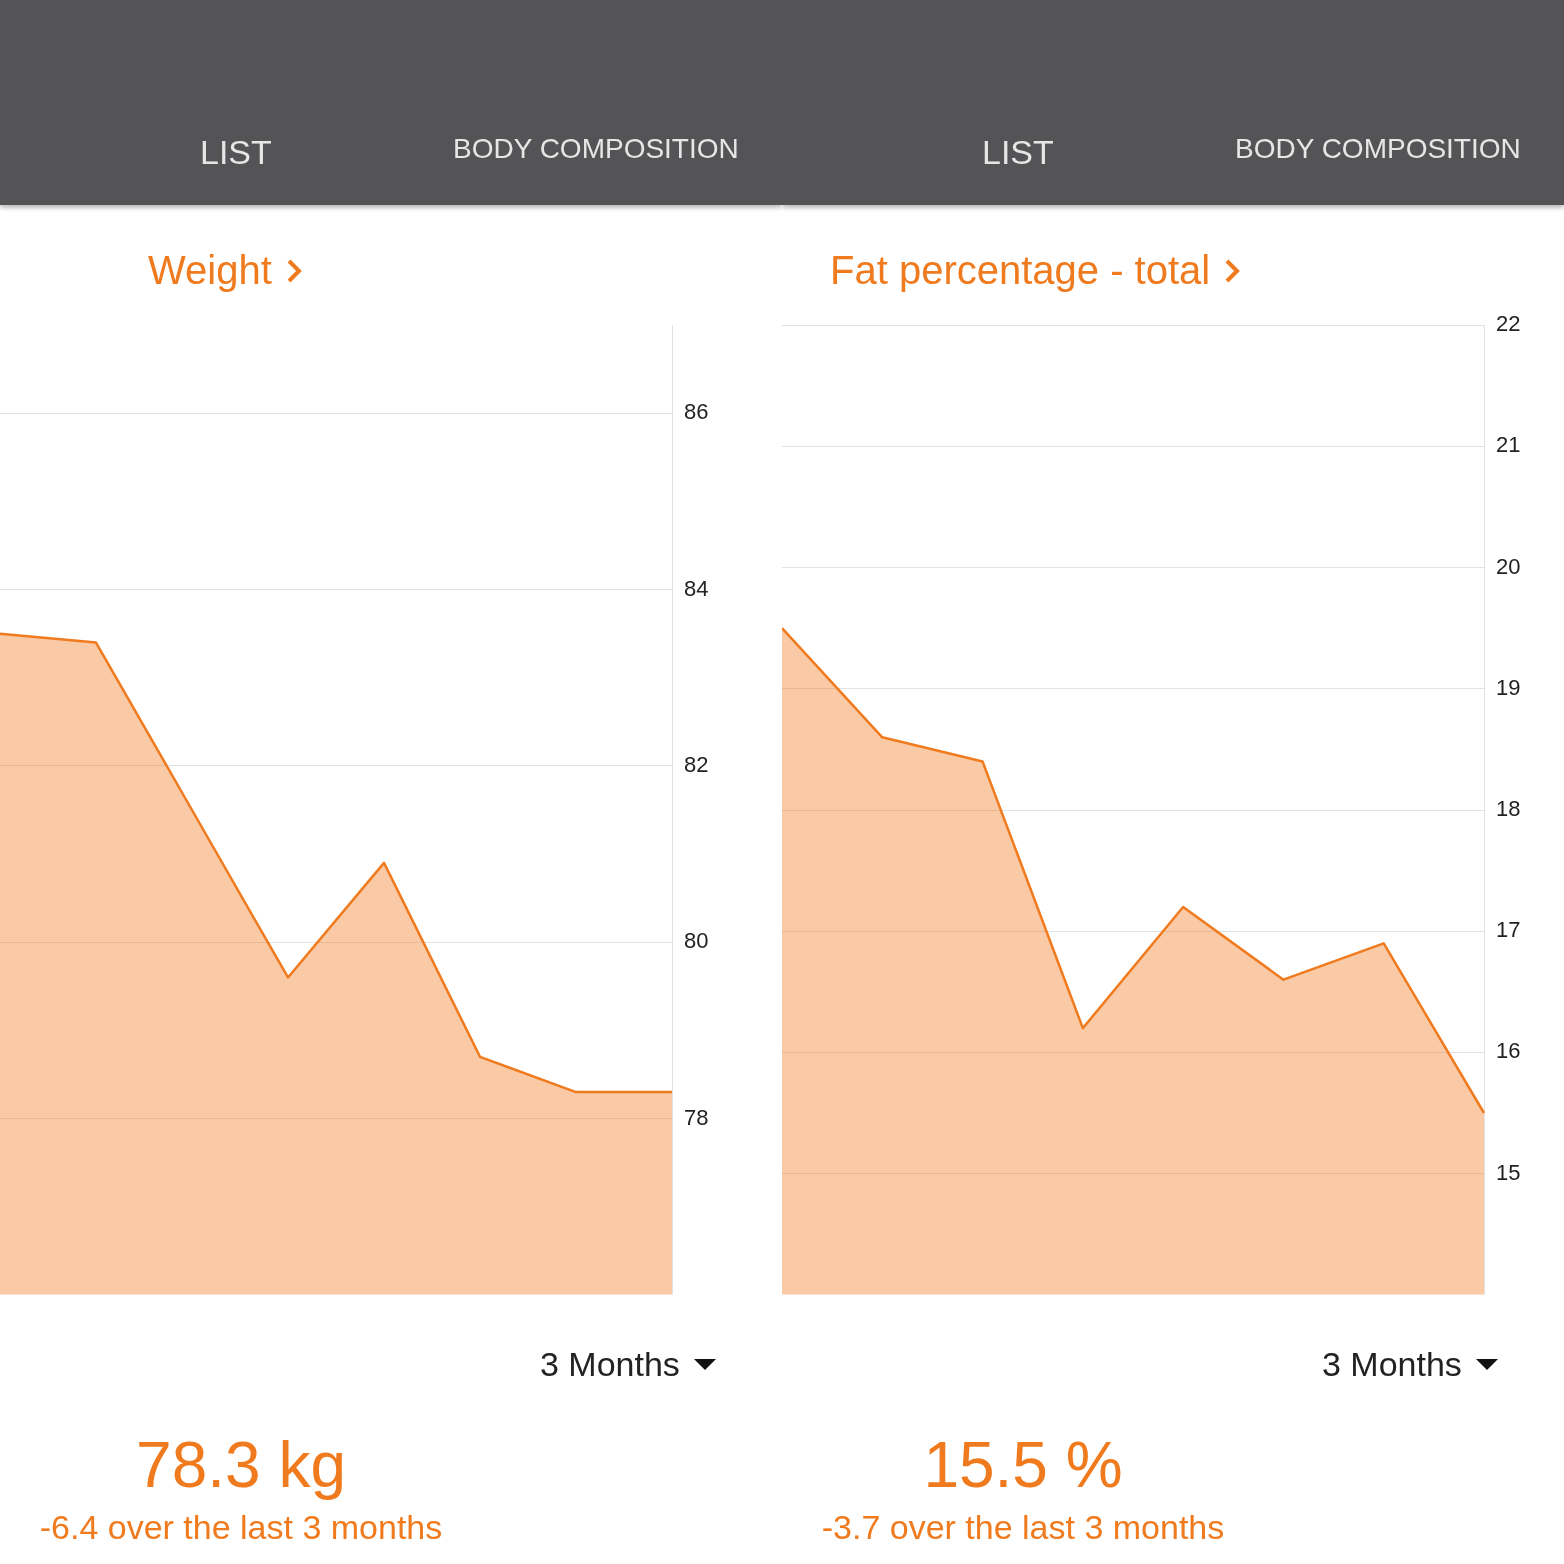 The image size is (1564, 1564). What do you see at coordinates (696, 941) in the screenshot?
I see `y-tick-label: 80` at bounding box center [696, 941].